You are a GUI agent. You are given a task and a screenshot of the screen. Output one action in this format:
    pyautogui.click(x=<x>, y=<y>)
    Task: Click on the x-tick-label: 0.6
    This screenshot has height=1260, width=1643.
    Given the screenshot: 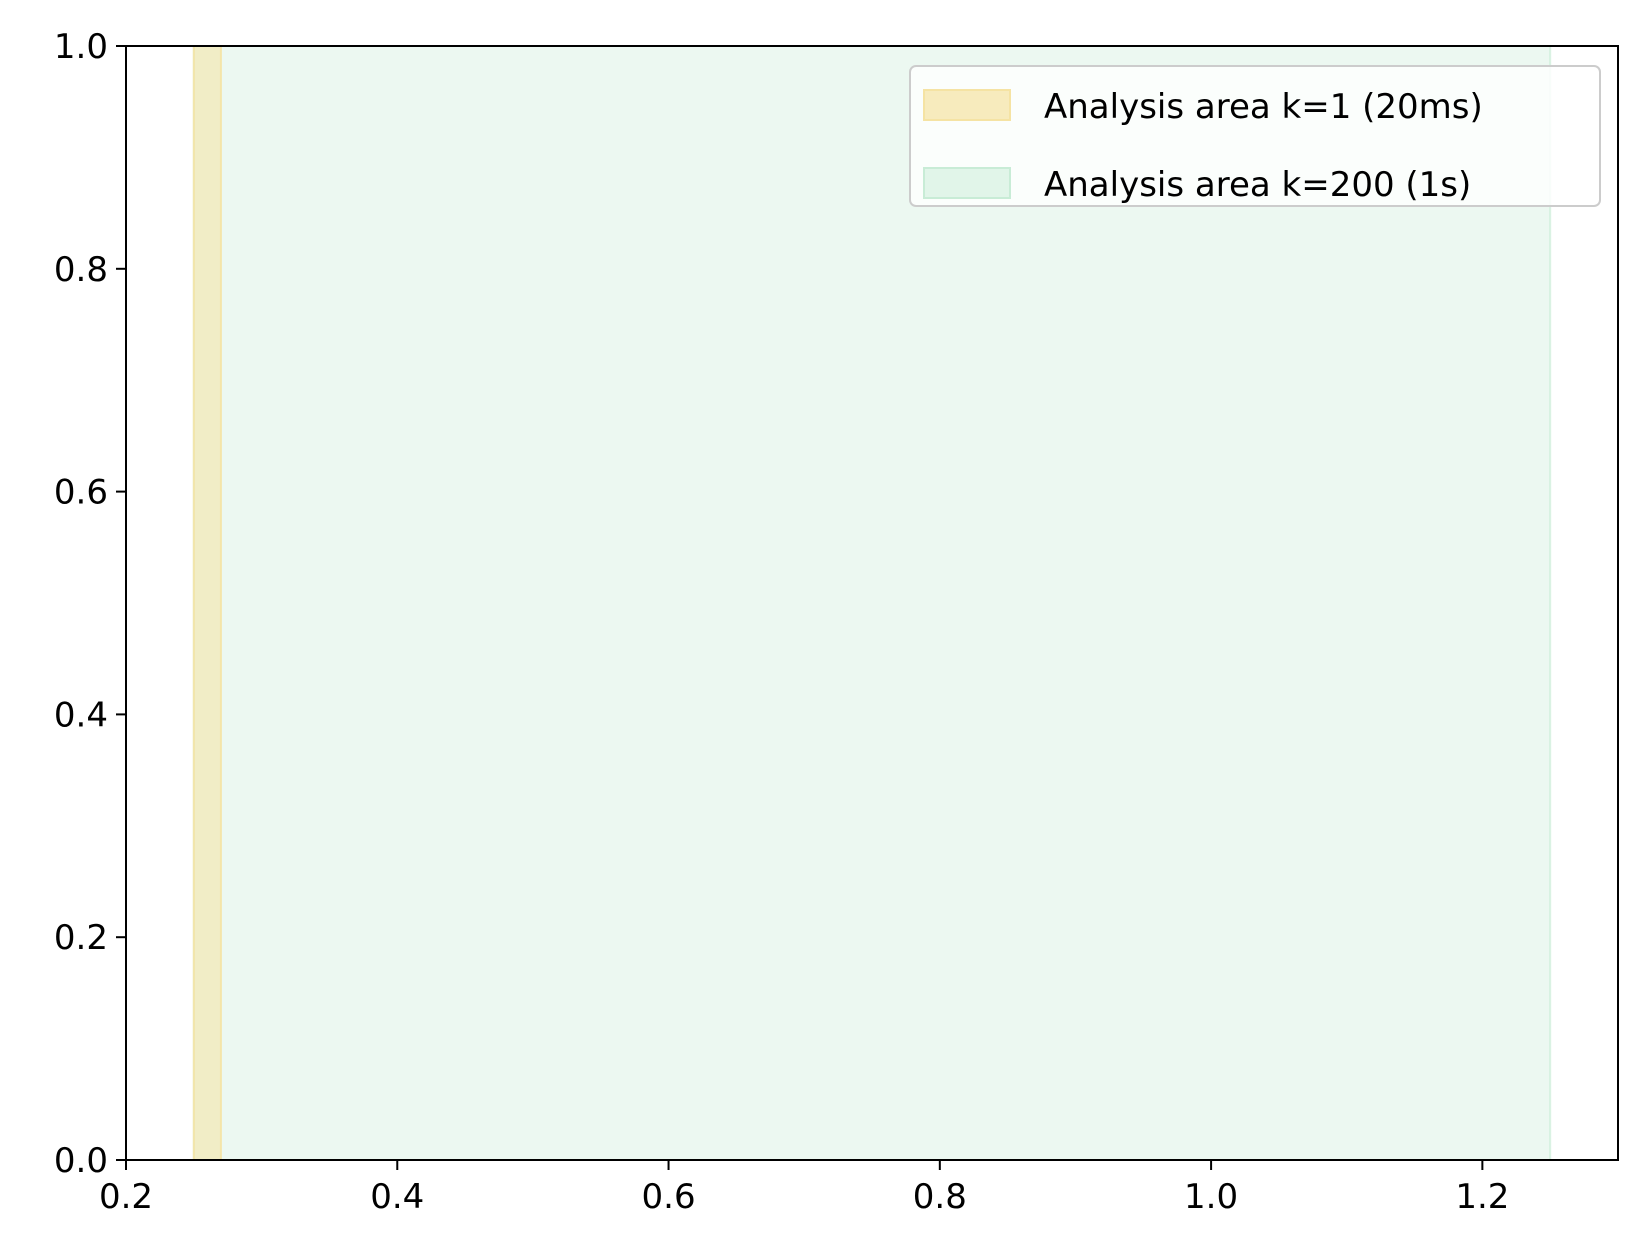 What is the action you would take?
    pyautogui.click(x=669, y=1197)
    